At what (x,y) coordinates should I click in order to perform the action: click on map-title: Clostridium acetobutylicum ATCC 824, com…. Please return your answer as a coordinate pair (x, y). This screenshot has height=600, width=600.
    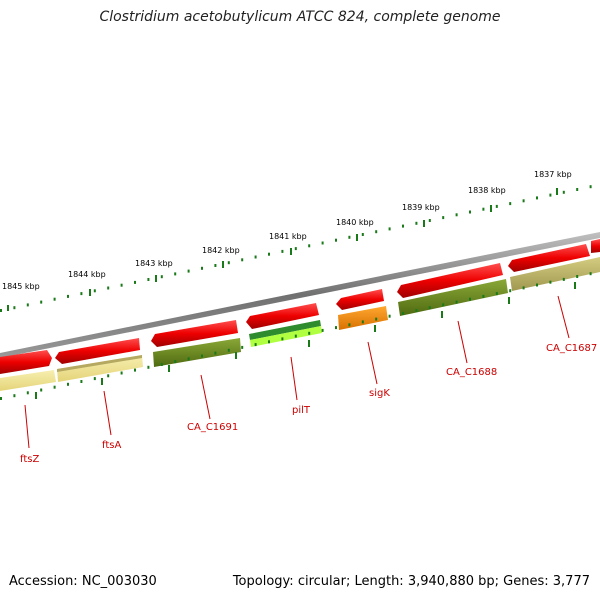
    Looking at the image, I should click on (300, 17).